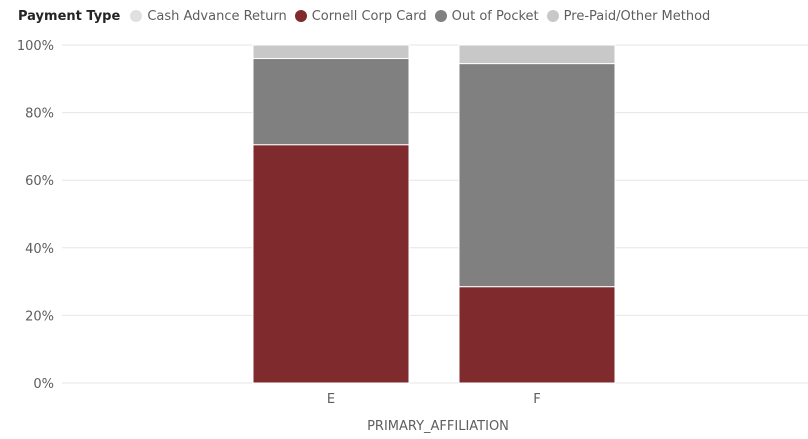 Image resolution: width=808 pixels, height=439 pixels. What do you see at coordinates (35, 46) in the screenshot?
I see `y-tick-label: 100%` at bounding box center [35, 46].